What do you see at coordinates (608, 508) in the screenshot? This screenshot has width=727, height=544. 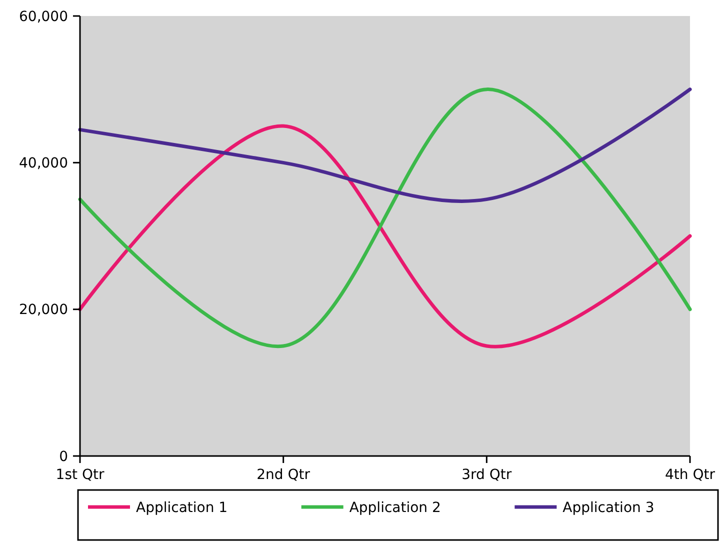 I see `legend-label: Application 3` at bounding box center [608, 508].